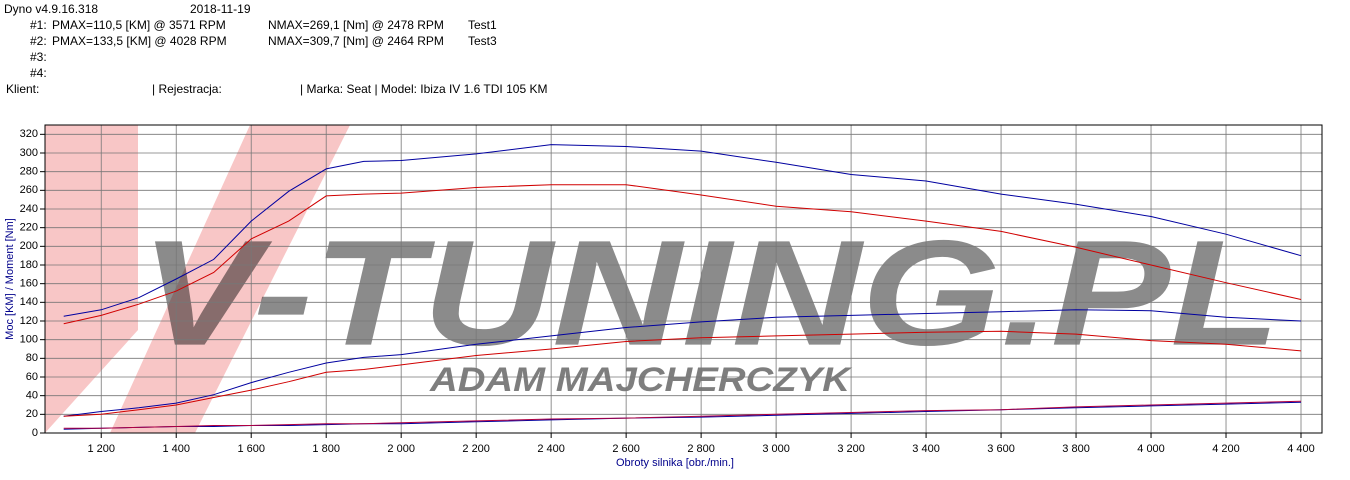 The image size is (1350, 480). What do you see at coordinates (35, 433) in the screenshot?
I see `y-tick-label: 0` at bounding box center [35, 433].